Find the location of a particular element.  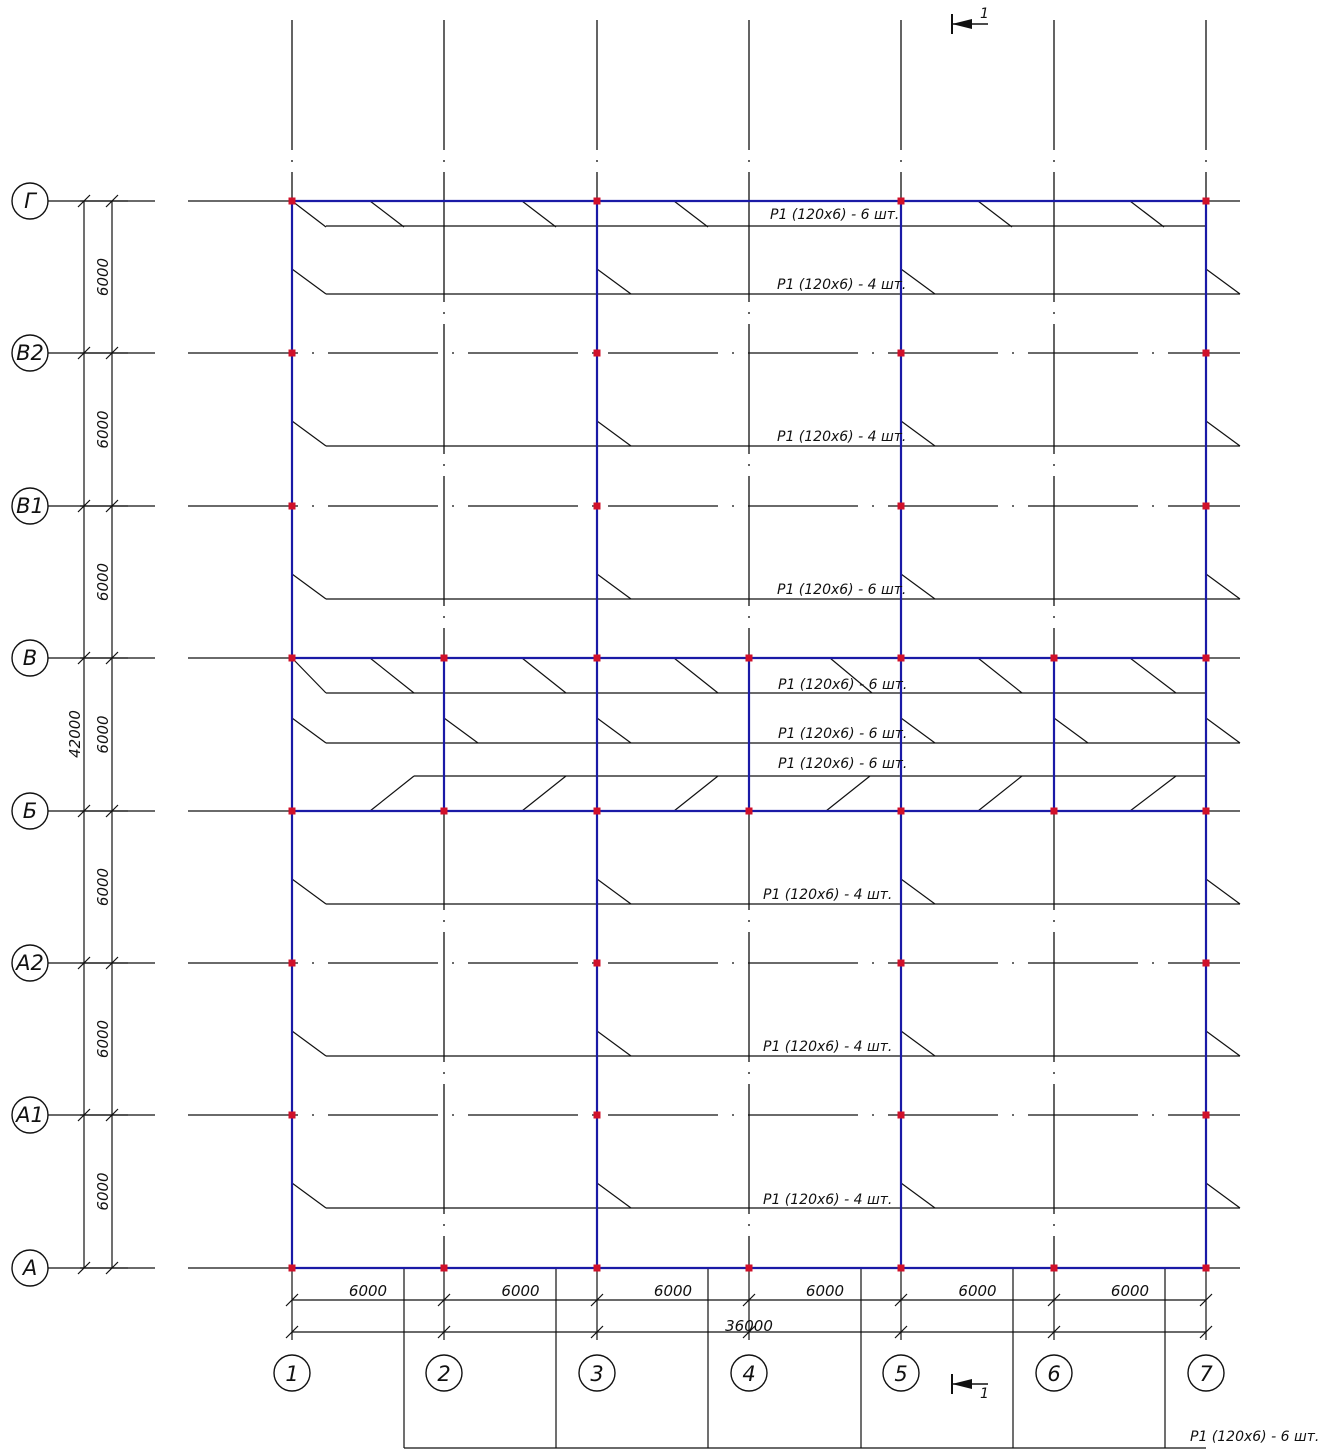

col-axis-label: 5 is located at coordinates (900, 1374).